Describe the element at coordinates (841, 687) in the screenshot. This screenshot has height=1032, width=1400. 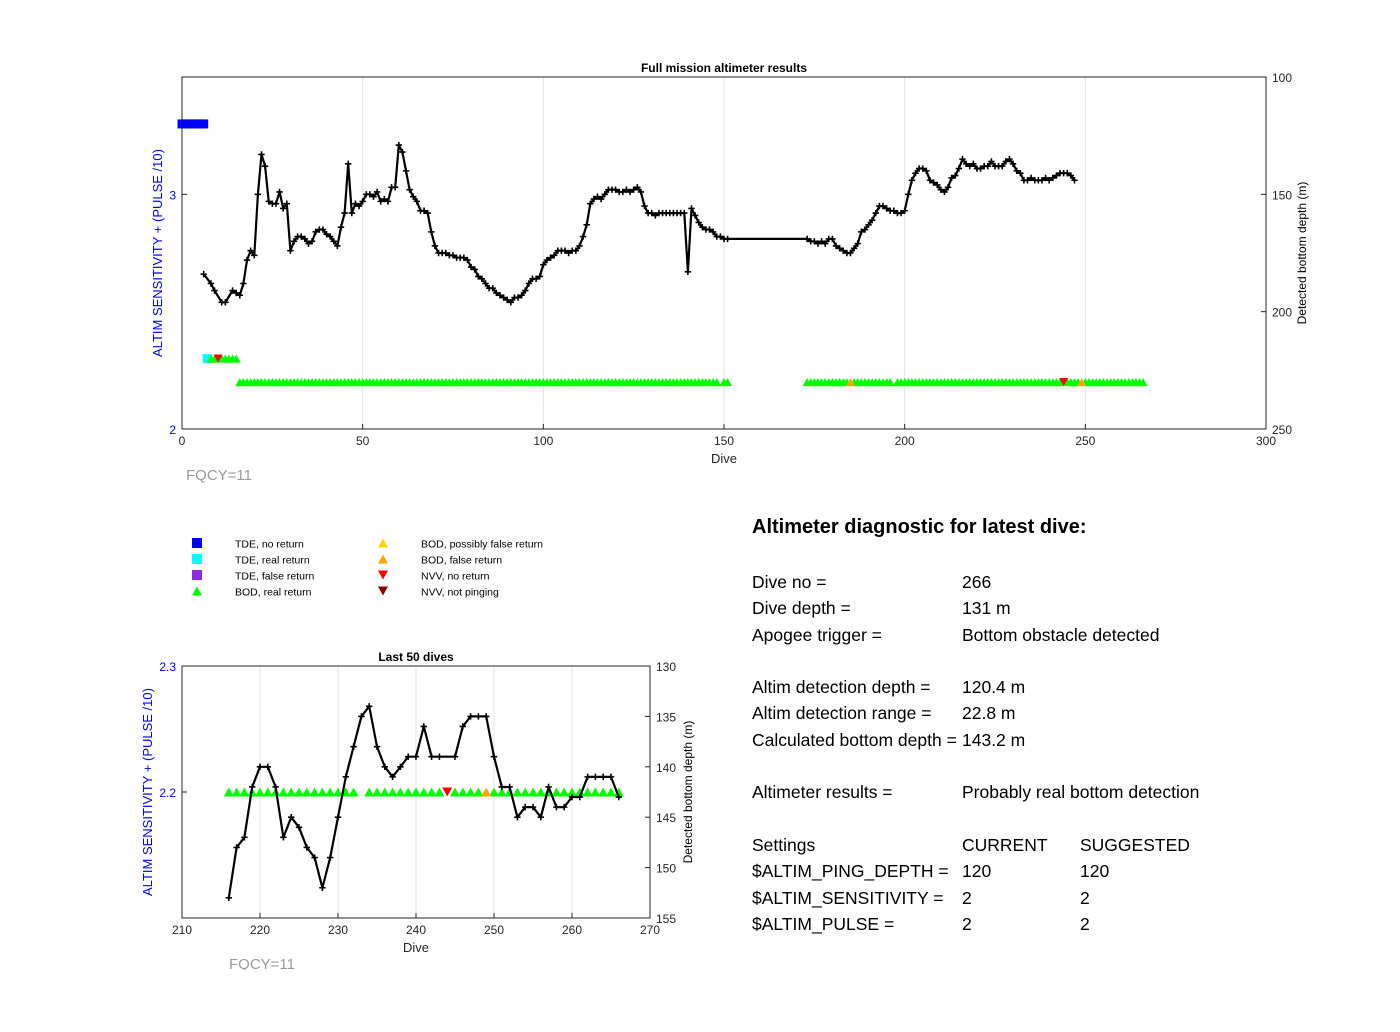
I see `altim-detection-depth-label: Altim detection depth =` at that location.